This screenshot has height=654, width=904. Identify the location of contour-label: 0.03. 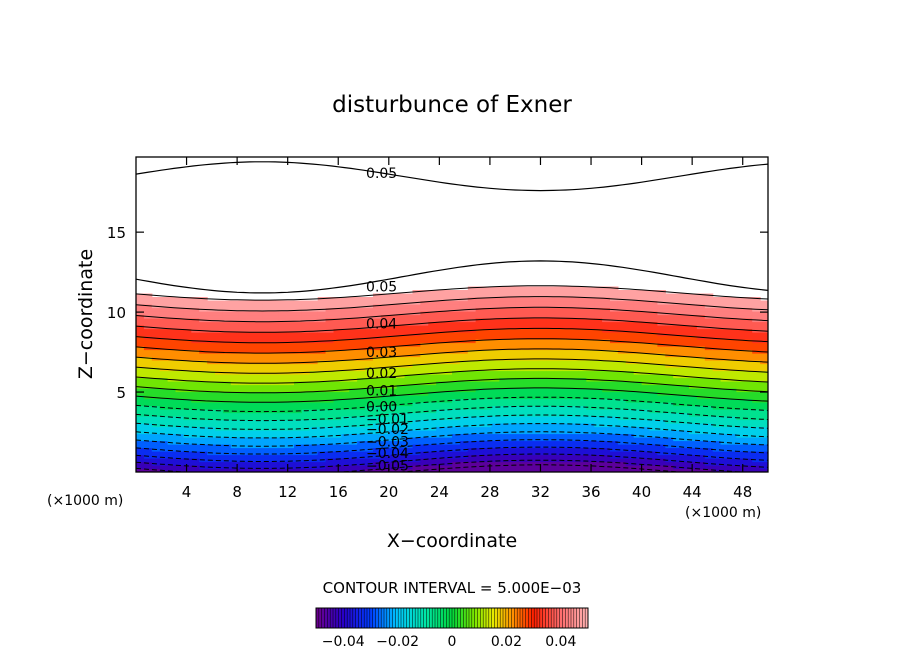
(381, 353).